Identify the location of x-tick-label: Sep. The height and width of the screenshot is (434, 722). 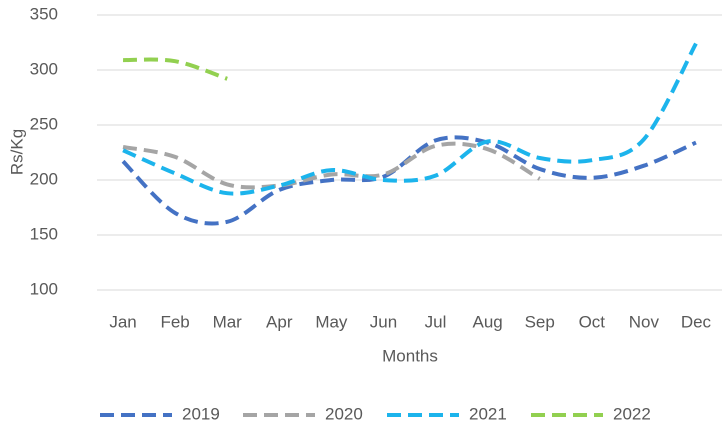
(540, 321).